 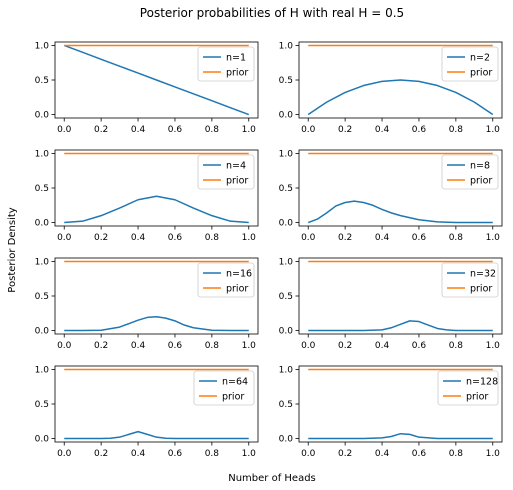 What do you see at coordinates (236, 58) in the screenshot?
I see `legend-label: n=1` at bounding box center [236, 58].